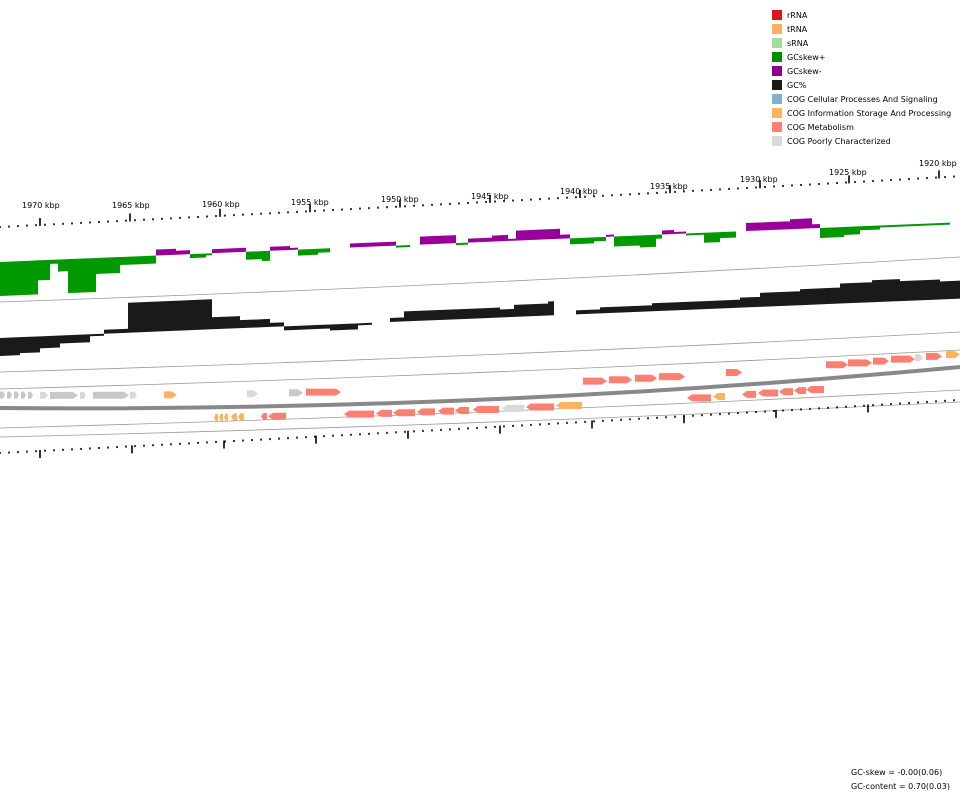  What do you see at coordinates (938, 163) in the screenshot?
I see `kbp-label: 1920 kbp` at bounding box center [938, 163].